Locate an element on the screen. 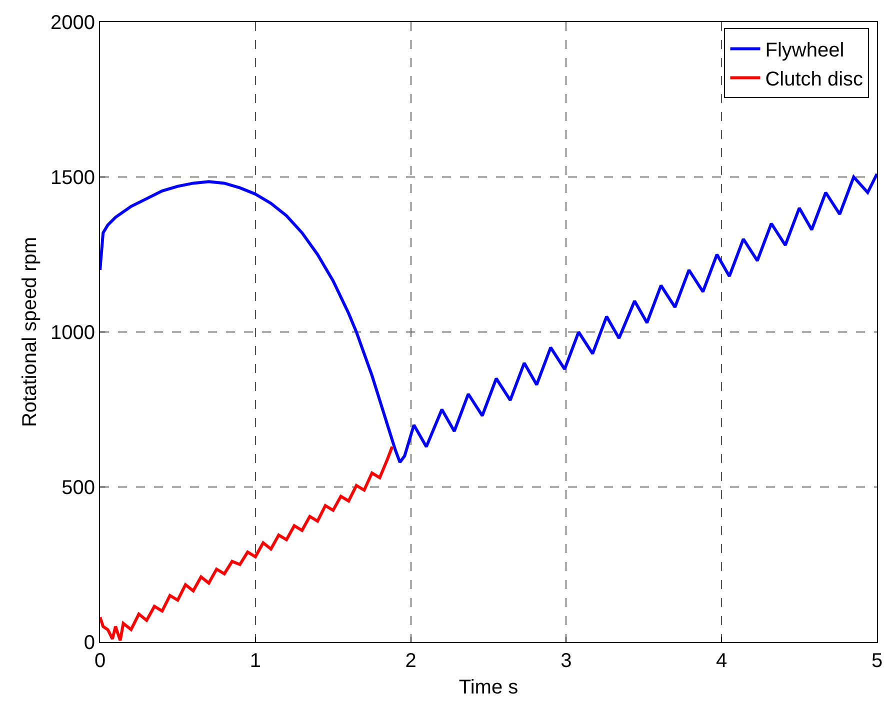  legend-label: Clutch disc is located at coordinates (814, 79).